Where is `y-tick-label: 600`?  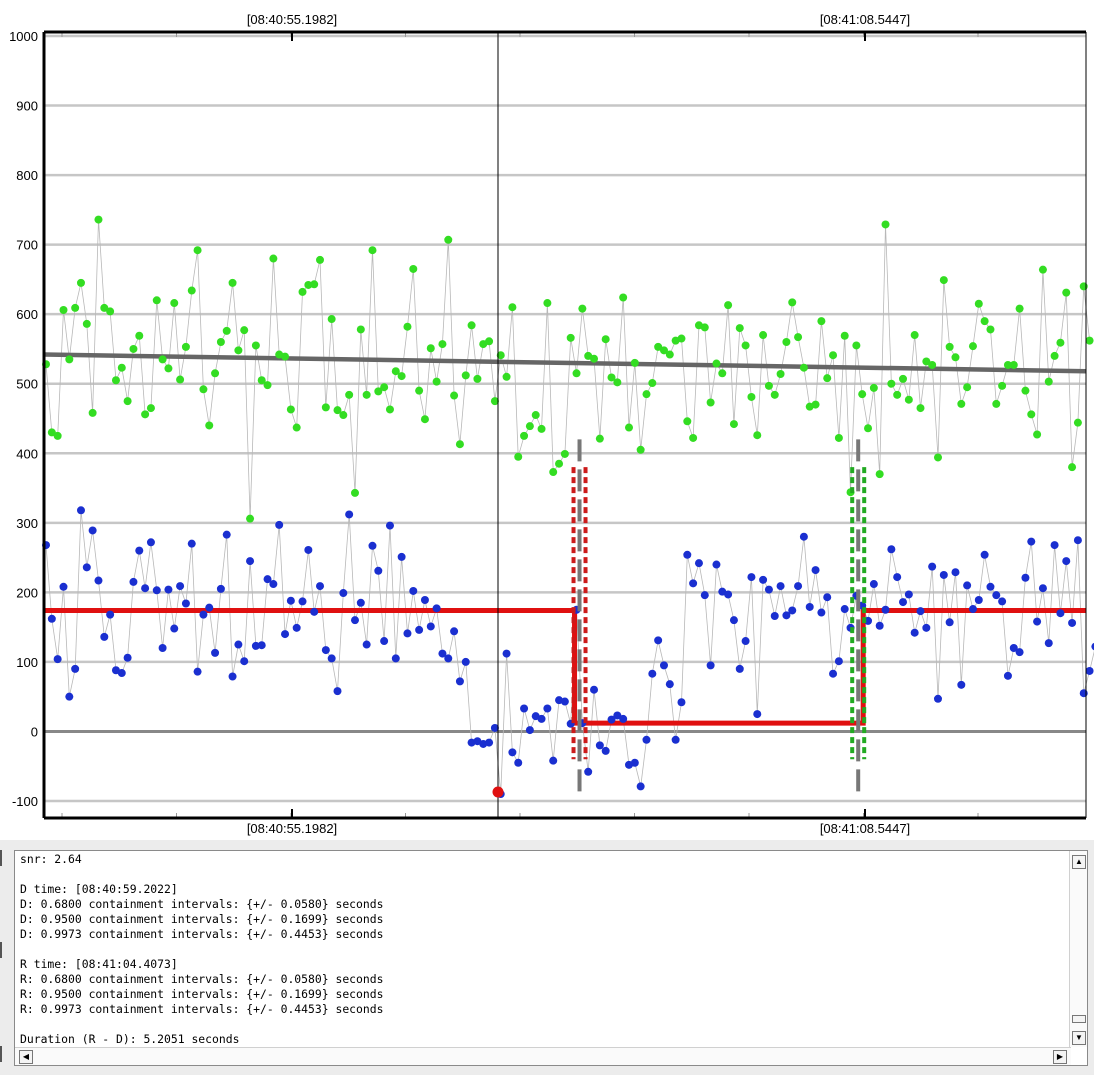
y-tick-label: 600 is located at coordinates (27, 314).